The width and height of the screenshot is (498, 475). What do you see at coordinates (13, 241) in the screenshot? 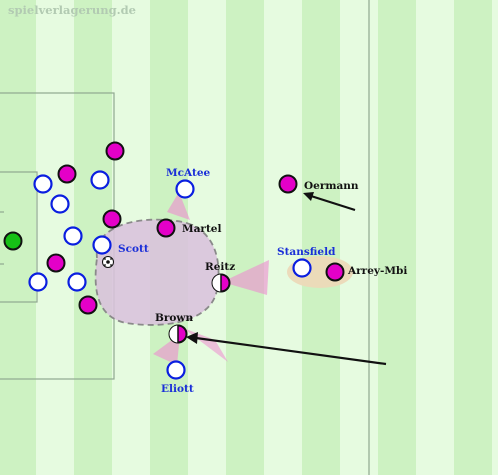
I see `player-goalkeeper` at bounding box center [13, 241].